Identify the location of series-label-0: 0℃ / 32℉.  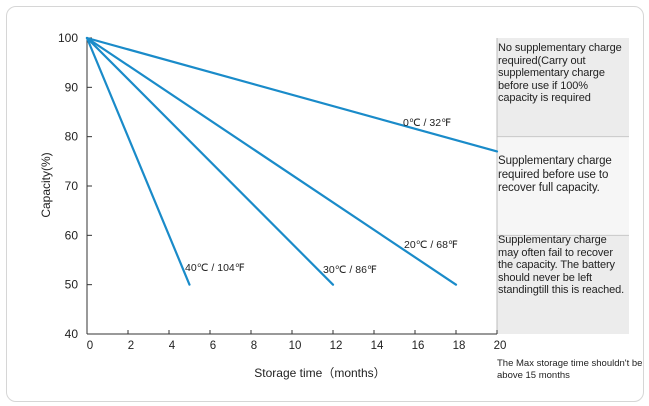
(427, 123).